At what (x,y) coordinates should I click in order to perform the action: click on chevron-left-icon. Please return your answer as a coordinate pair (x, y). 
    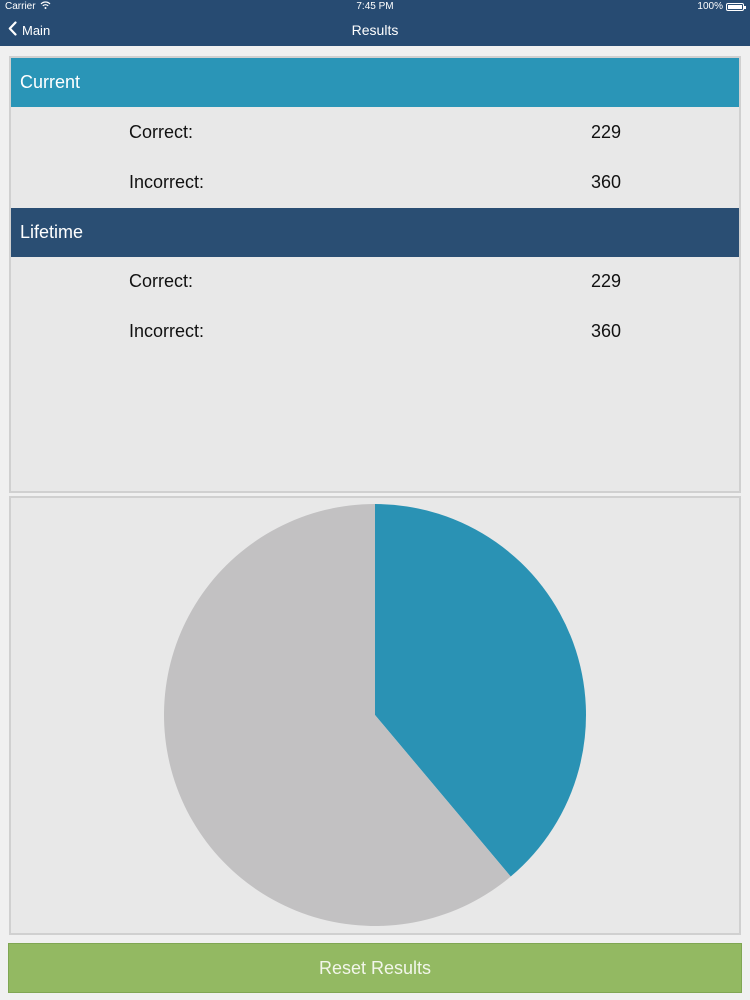
    Looking at the image, I should click on (12, 30).